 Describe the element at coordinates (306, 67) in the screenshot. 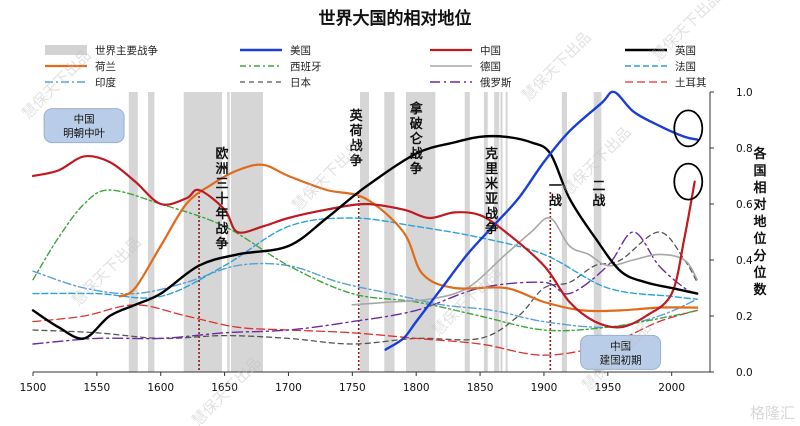

I see `legend-label: 西班牙` at that location.